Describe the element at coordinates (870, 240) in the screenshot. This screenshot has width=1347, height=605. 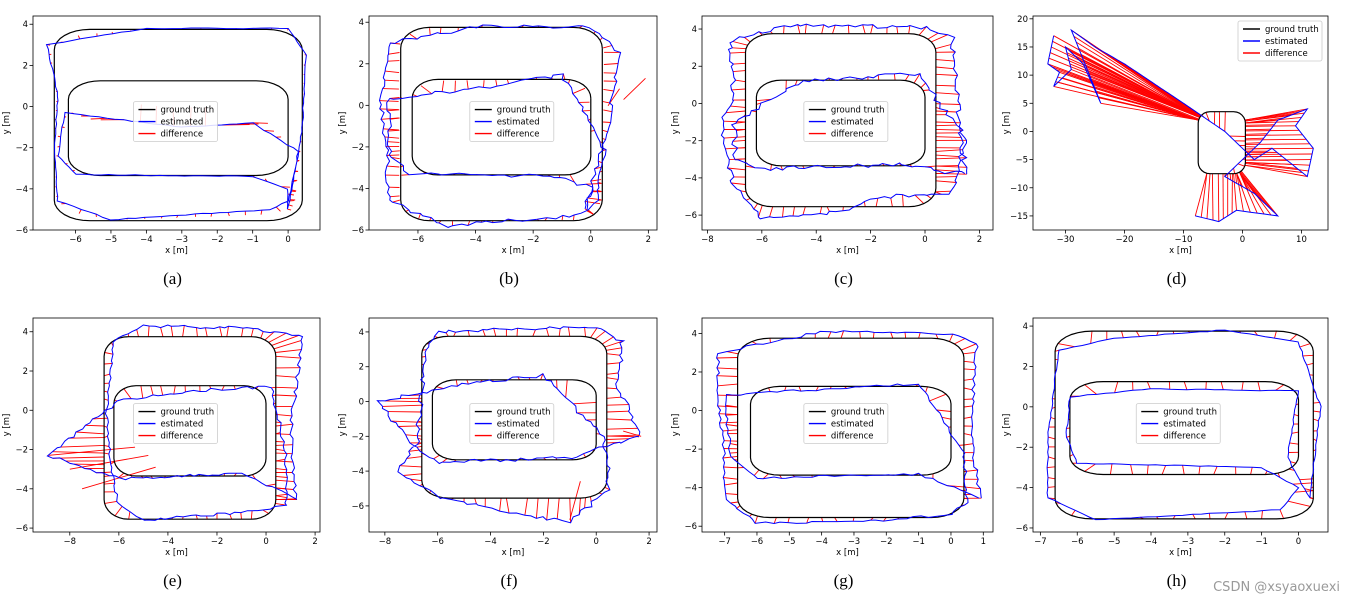
I see `x-tick-label: −2` at that location.